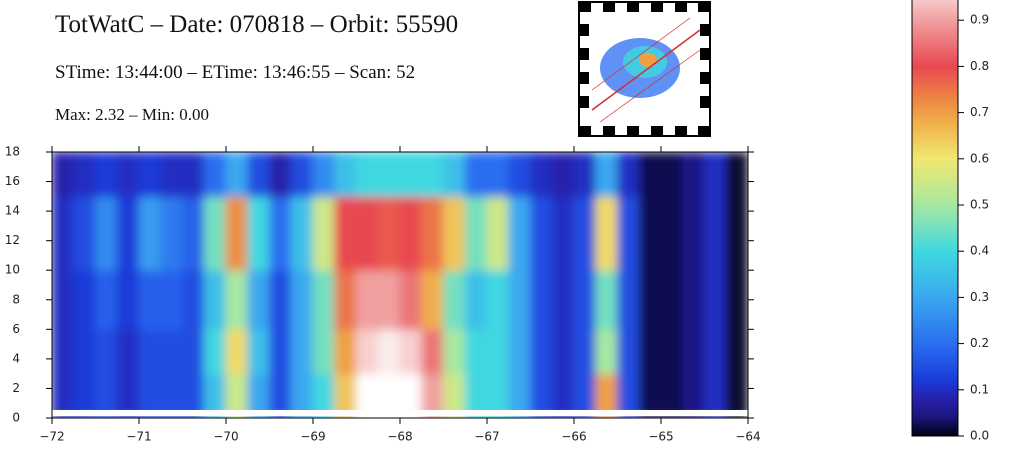  Describe the element at coordinates (979, 343) in the screenshot. I see `colorbar-tick-label: 0.2` at that location.